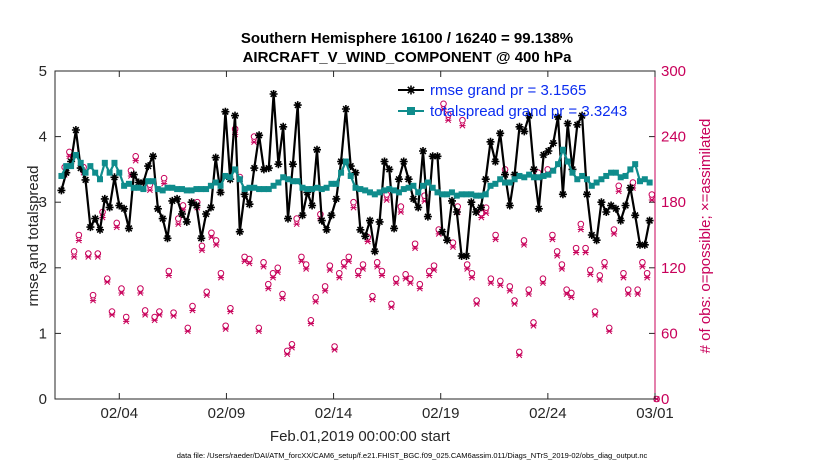 The width and height of the screenshot is (830, 470). What do you see at coordinates (673, 71) in the screenshot?
I see `y-right-tick-label: 300` at bounding box center [673, 71].